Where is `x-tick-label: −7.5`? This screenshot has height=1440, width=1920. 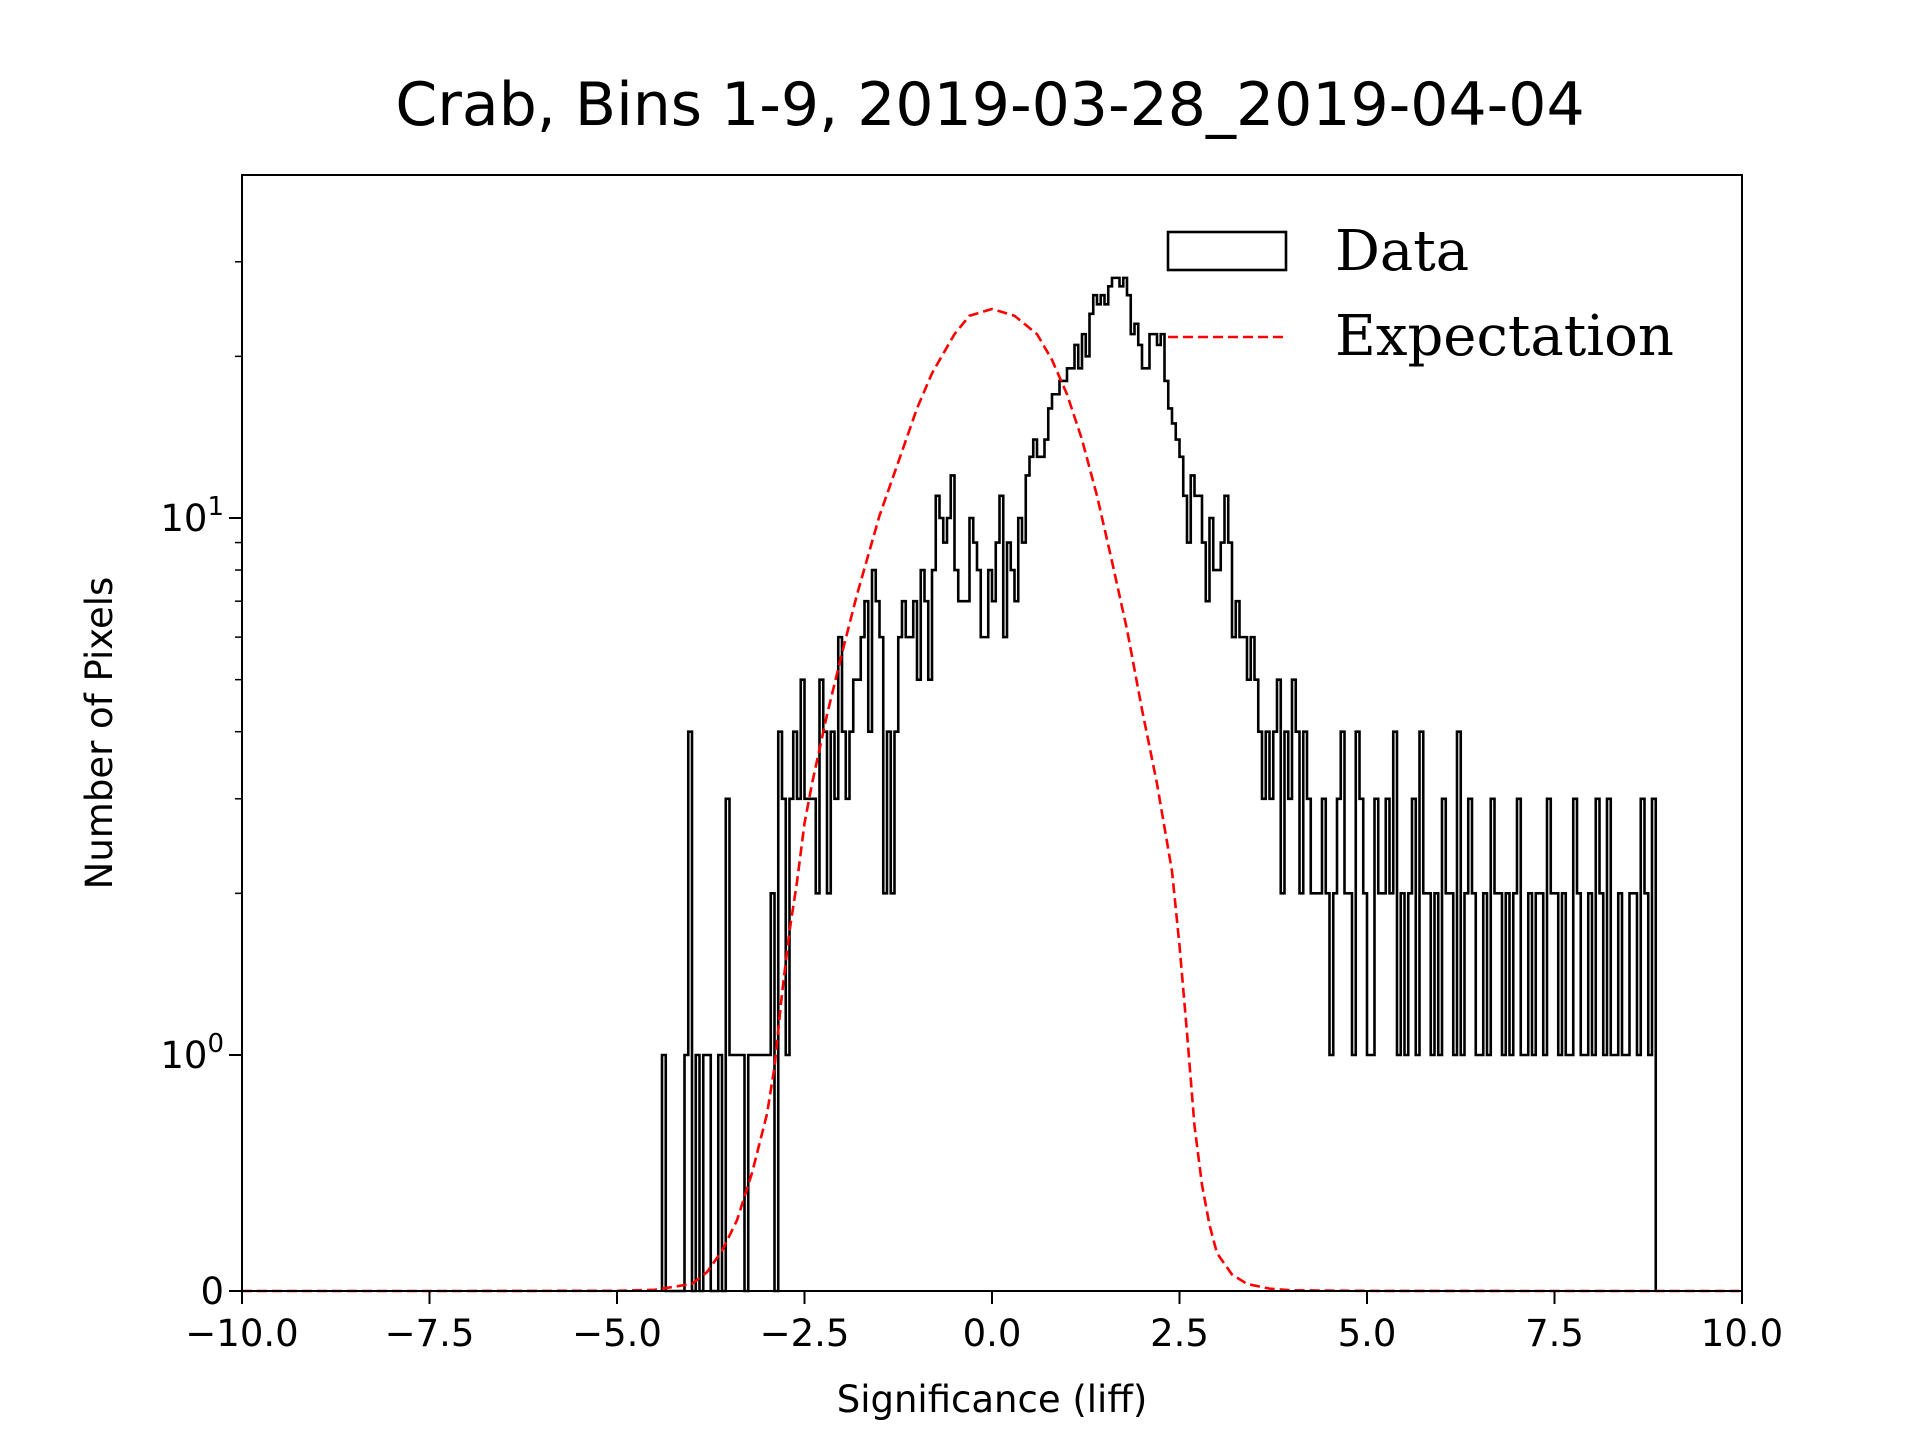 x-tick-label: −7.5 is located at coordinates (430, 1333).